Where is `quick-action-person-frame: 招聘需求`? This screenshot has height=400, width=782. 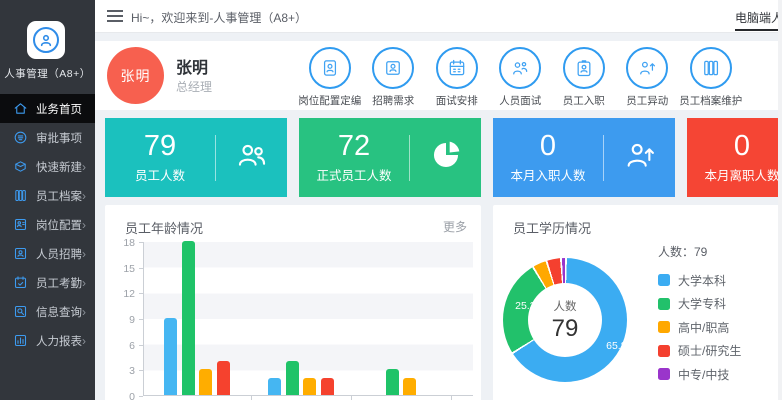 quick-action-person-frame: 招聘需求 is located at coordinates (394, 77).